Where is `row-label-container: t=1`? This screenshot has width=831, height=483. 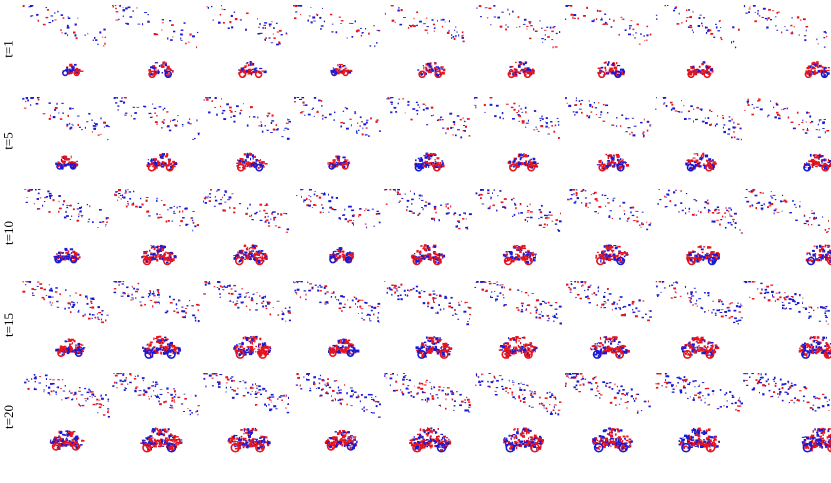
row-label-container: t=1 is located at coordinates (9, 49).